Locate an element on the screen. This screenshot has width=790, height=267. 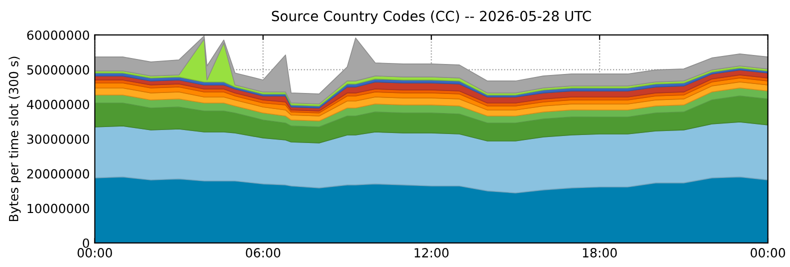
y-tick-label: 30000000 is located at coordinates (58, 139).